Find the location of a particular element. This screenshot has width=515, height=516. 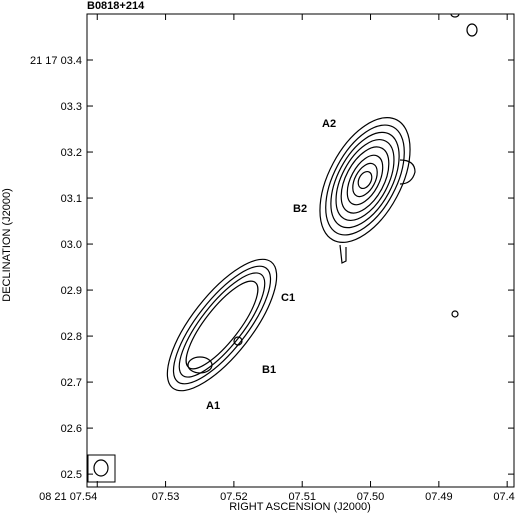

annotation: C1 is located at coordinates (288, 298).